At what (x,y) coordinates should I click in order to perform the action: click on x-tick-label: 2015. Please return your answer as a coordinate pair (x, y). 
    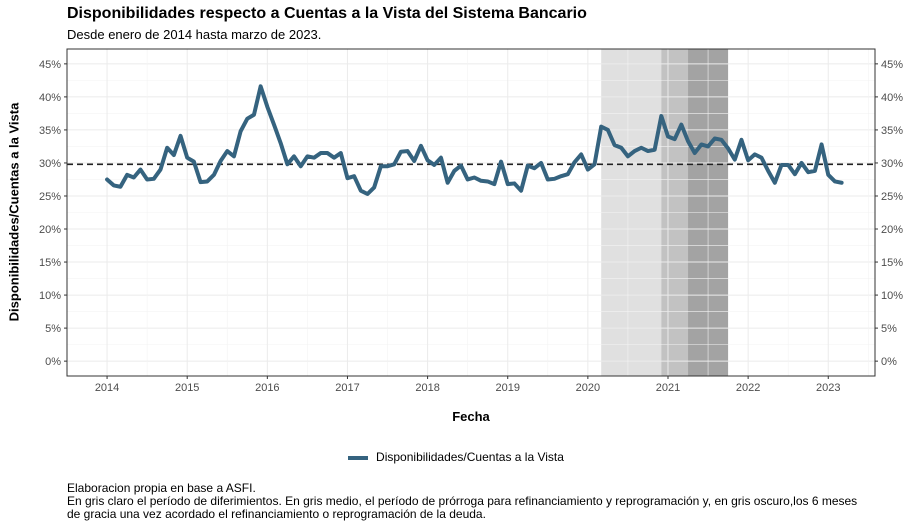
    Looking at the image, I should click on (187, 388).